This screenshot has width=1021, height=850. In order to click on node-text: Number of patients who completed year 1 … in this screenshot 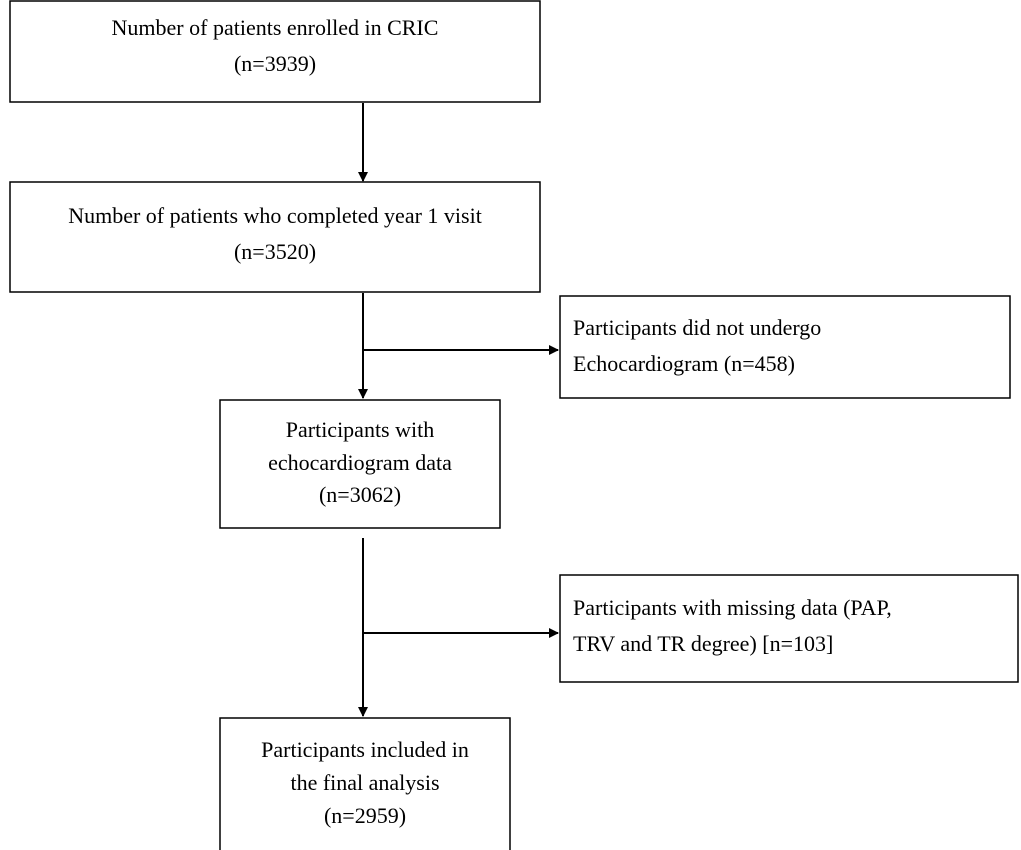, I will do `click(275, 215)`.